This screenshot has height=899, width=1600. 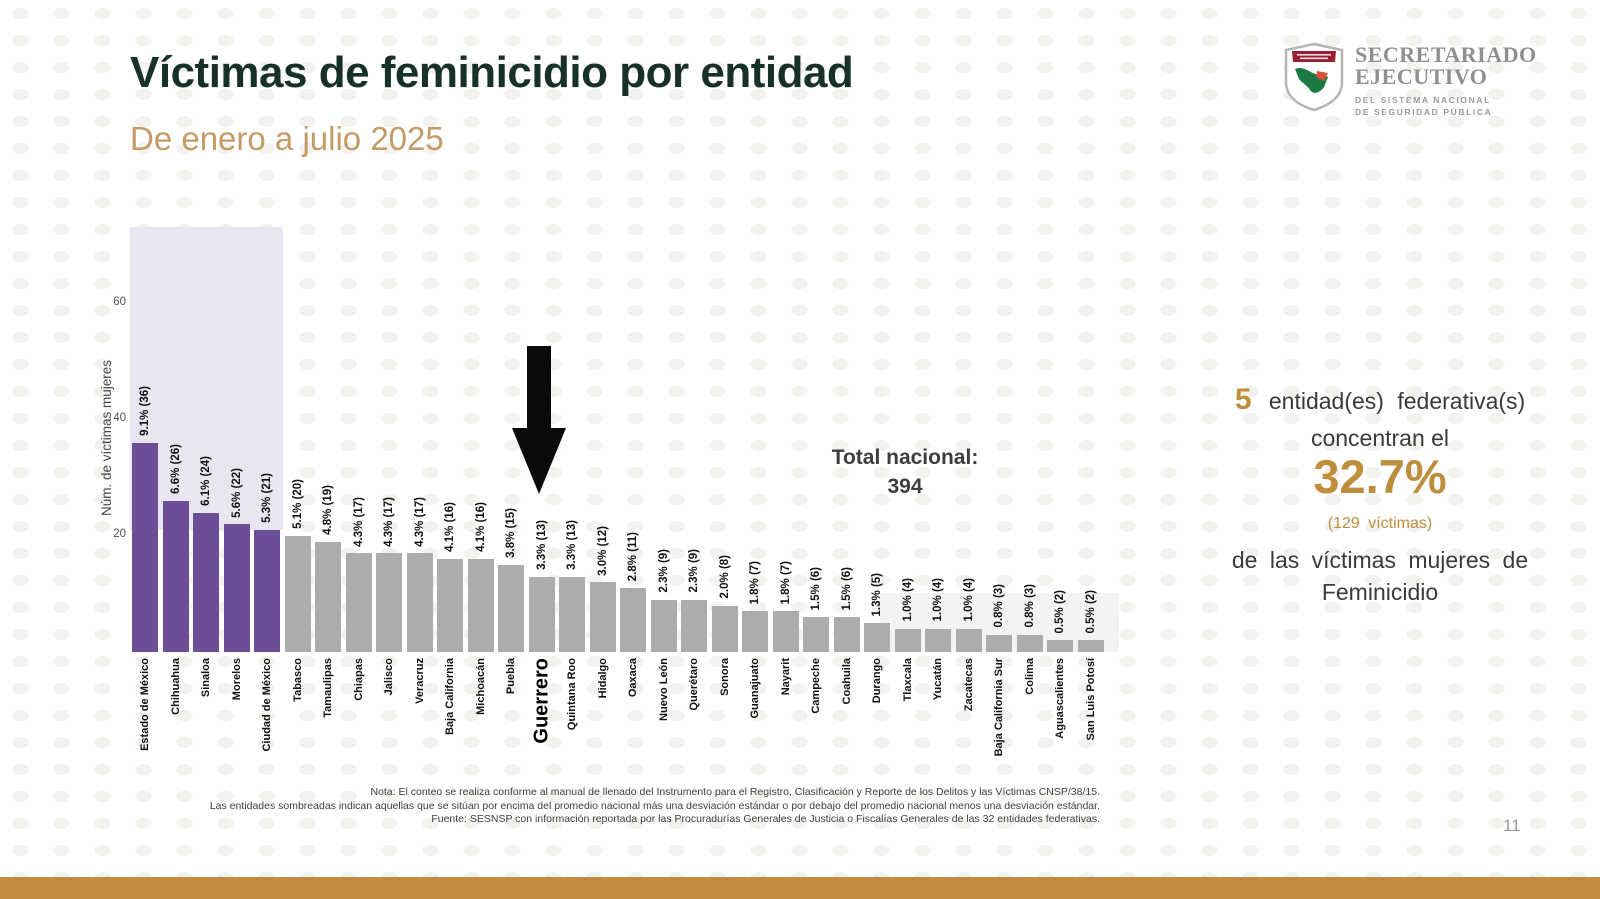 What do you see at coordinates (877, 351) in the screenshot?
I see `bar-column: 1.3% (5) Durango` at bounding box center [877, 351].